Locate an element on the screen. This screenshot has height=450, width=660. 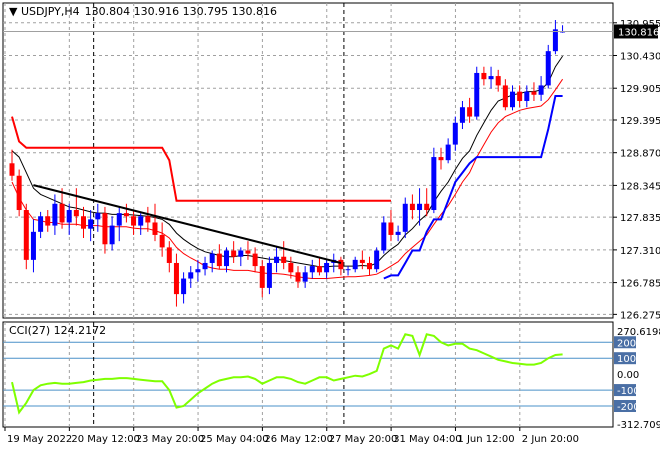
cci-tick-label: 100 is located at coordinates (626, 359).